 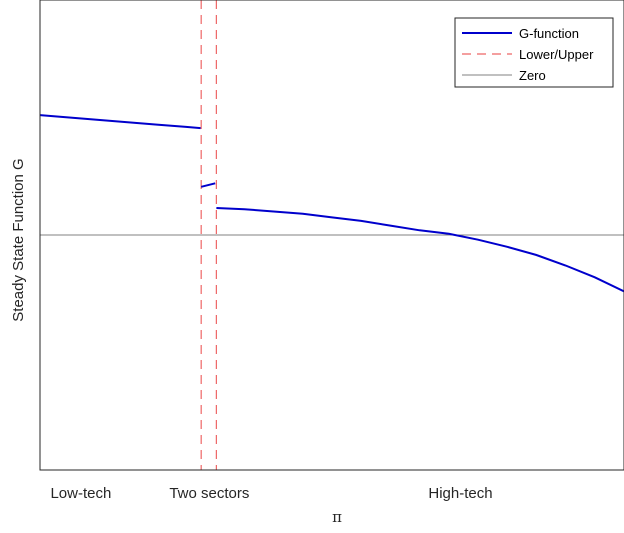 What do you see at coordinates (18, 239) in the screenshot?
I see `y-axis-label: Steady State Function G` at bounding box center [18, 239].